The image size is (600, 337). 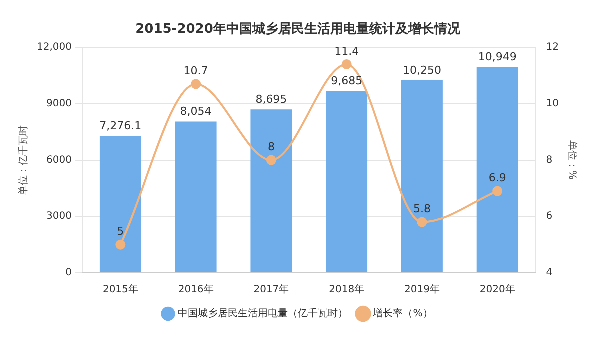 What do you see at coordinates (121, 126) in the screenshot?
I see `data-label: 7,276.1` at bounding box center [121, 126].